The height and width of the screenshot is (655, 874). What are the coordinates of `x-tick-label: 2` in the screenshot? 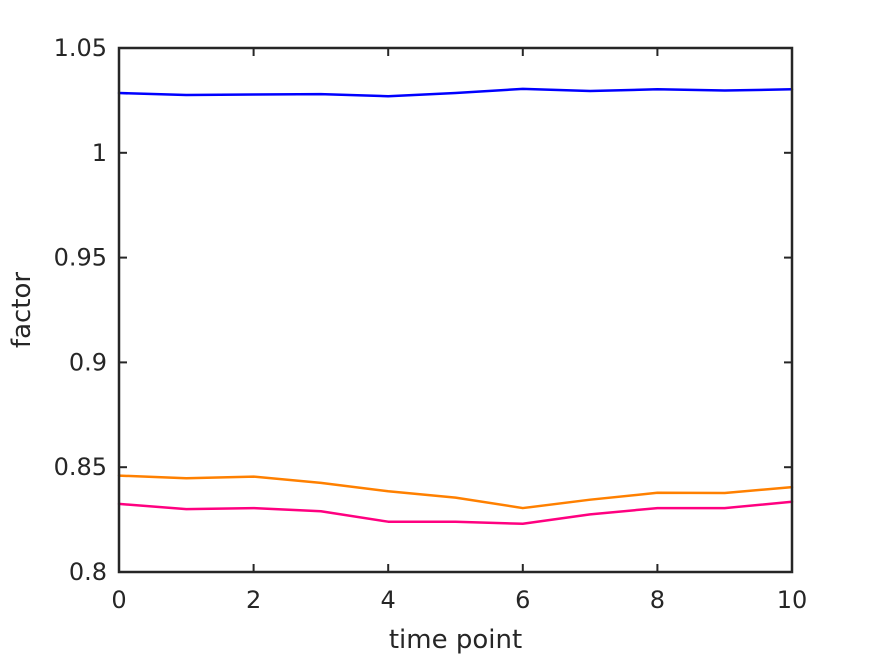 It's located at (253, 600).